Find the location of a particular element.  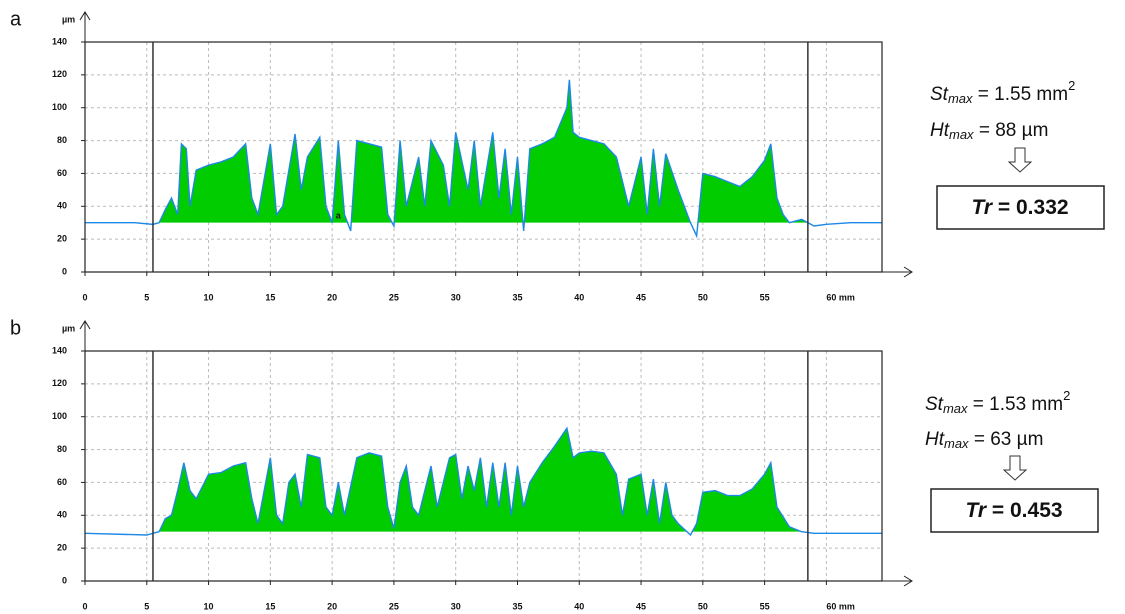

ht-max: Htmax = 88 µm is located at coordinates (989, 131).